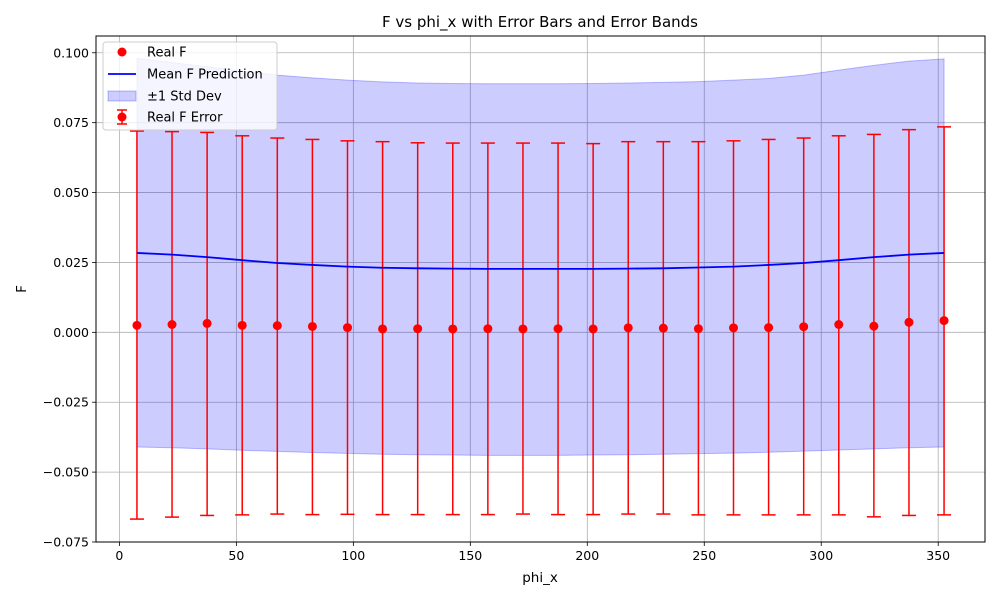  What do you see at coordinates (66, 472) in the screenshot?
I see `y-tick-label: −0.050` at bounding box center [66, 472].